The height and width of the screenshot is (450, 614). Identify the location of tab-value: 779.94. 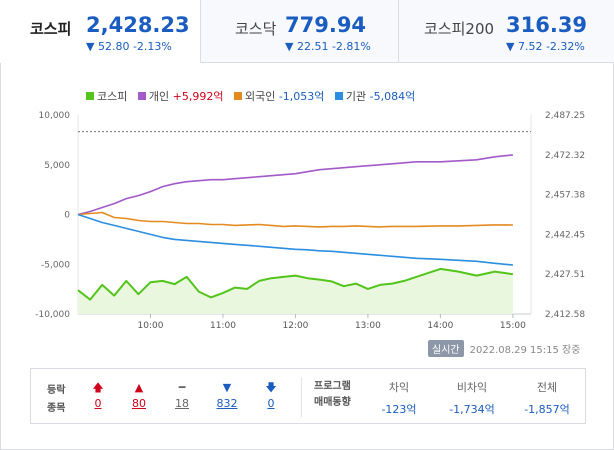
(326, 25).